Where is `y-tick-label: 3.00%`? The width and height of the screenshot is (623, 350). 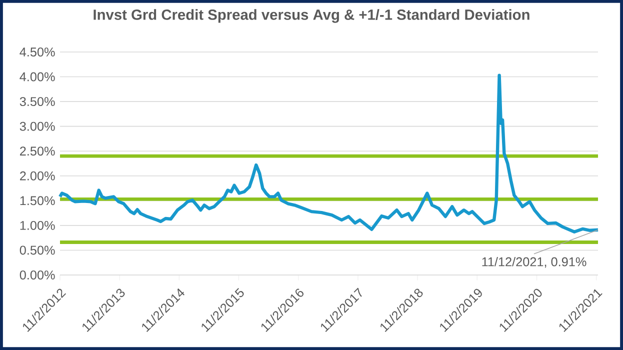 y-tick-label: 3.00% is located at coordinates (37, 126).